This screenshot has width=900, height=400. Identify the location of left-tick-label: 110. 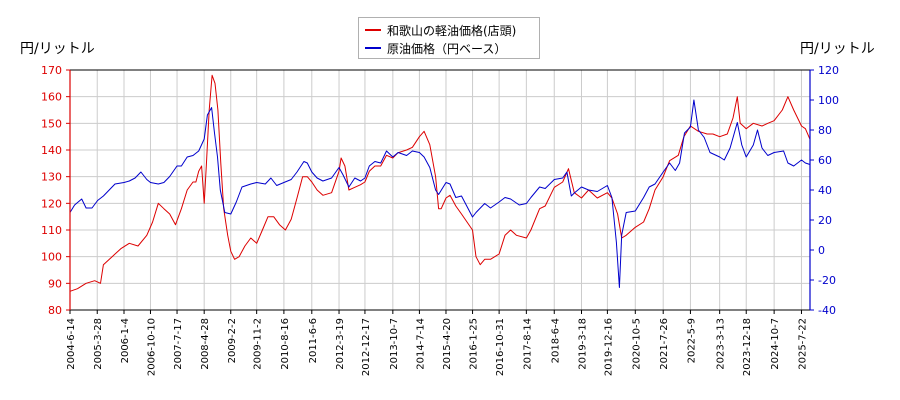
(51, 230).